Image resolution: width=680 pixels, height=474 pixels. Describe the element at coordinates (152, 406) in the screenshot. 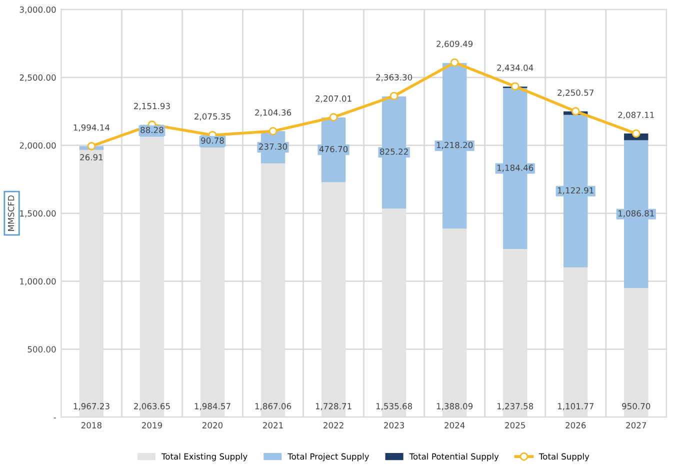

I see `data-label: 2,063.65` at that location.